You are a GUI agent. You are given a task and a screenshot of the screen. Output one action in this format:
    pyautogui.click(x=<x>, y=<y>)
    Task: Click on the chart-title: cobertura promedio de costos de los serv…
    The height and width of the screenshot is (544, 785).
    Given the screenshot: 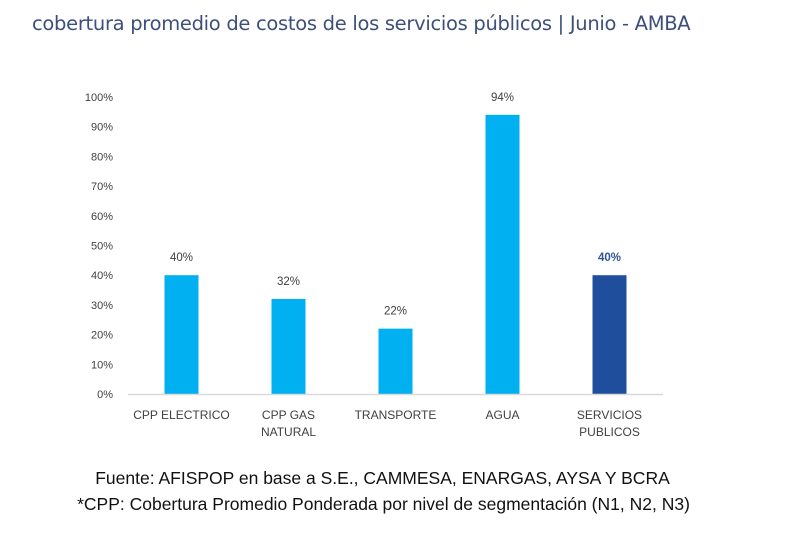 What is the action you would take?
    pyautogui.click(x=361, y=23)
    